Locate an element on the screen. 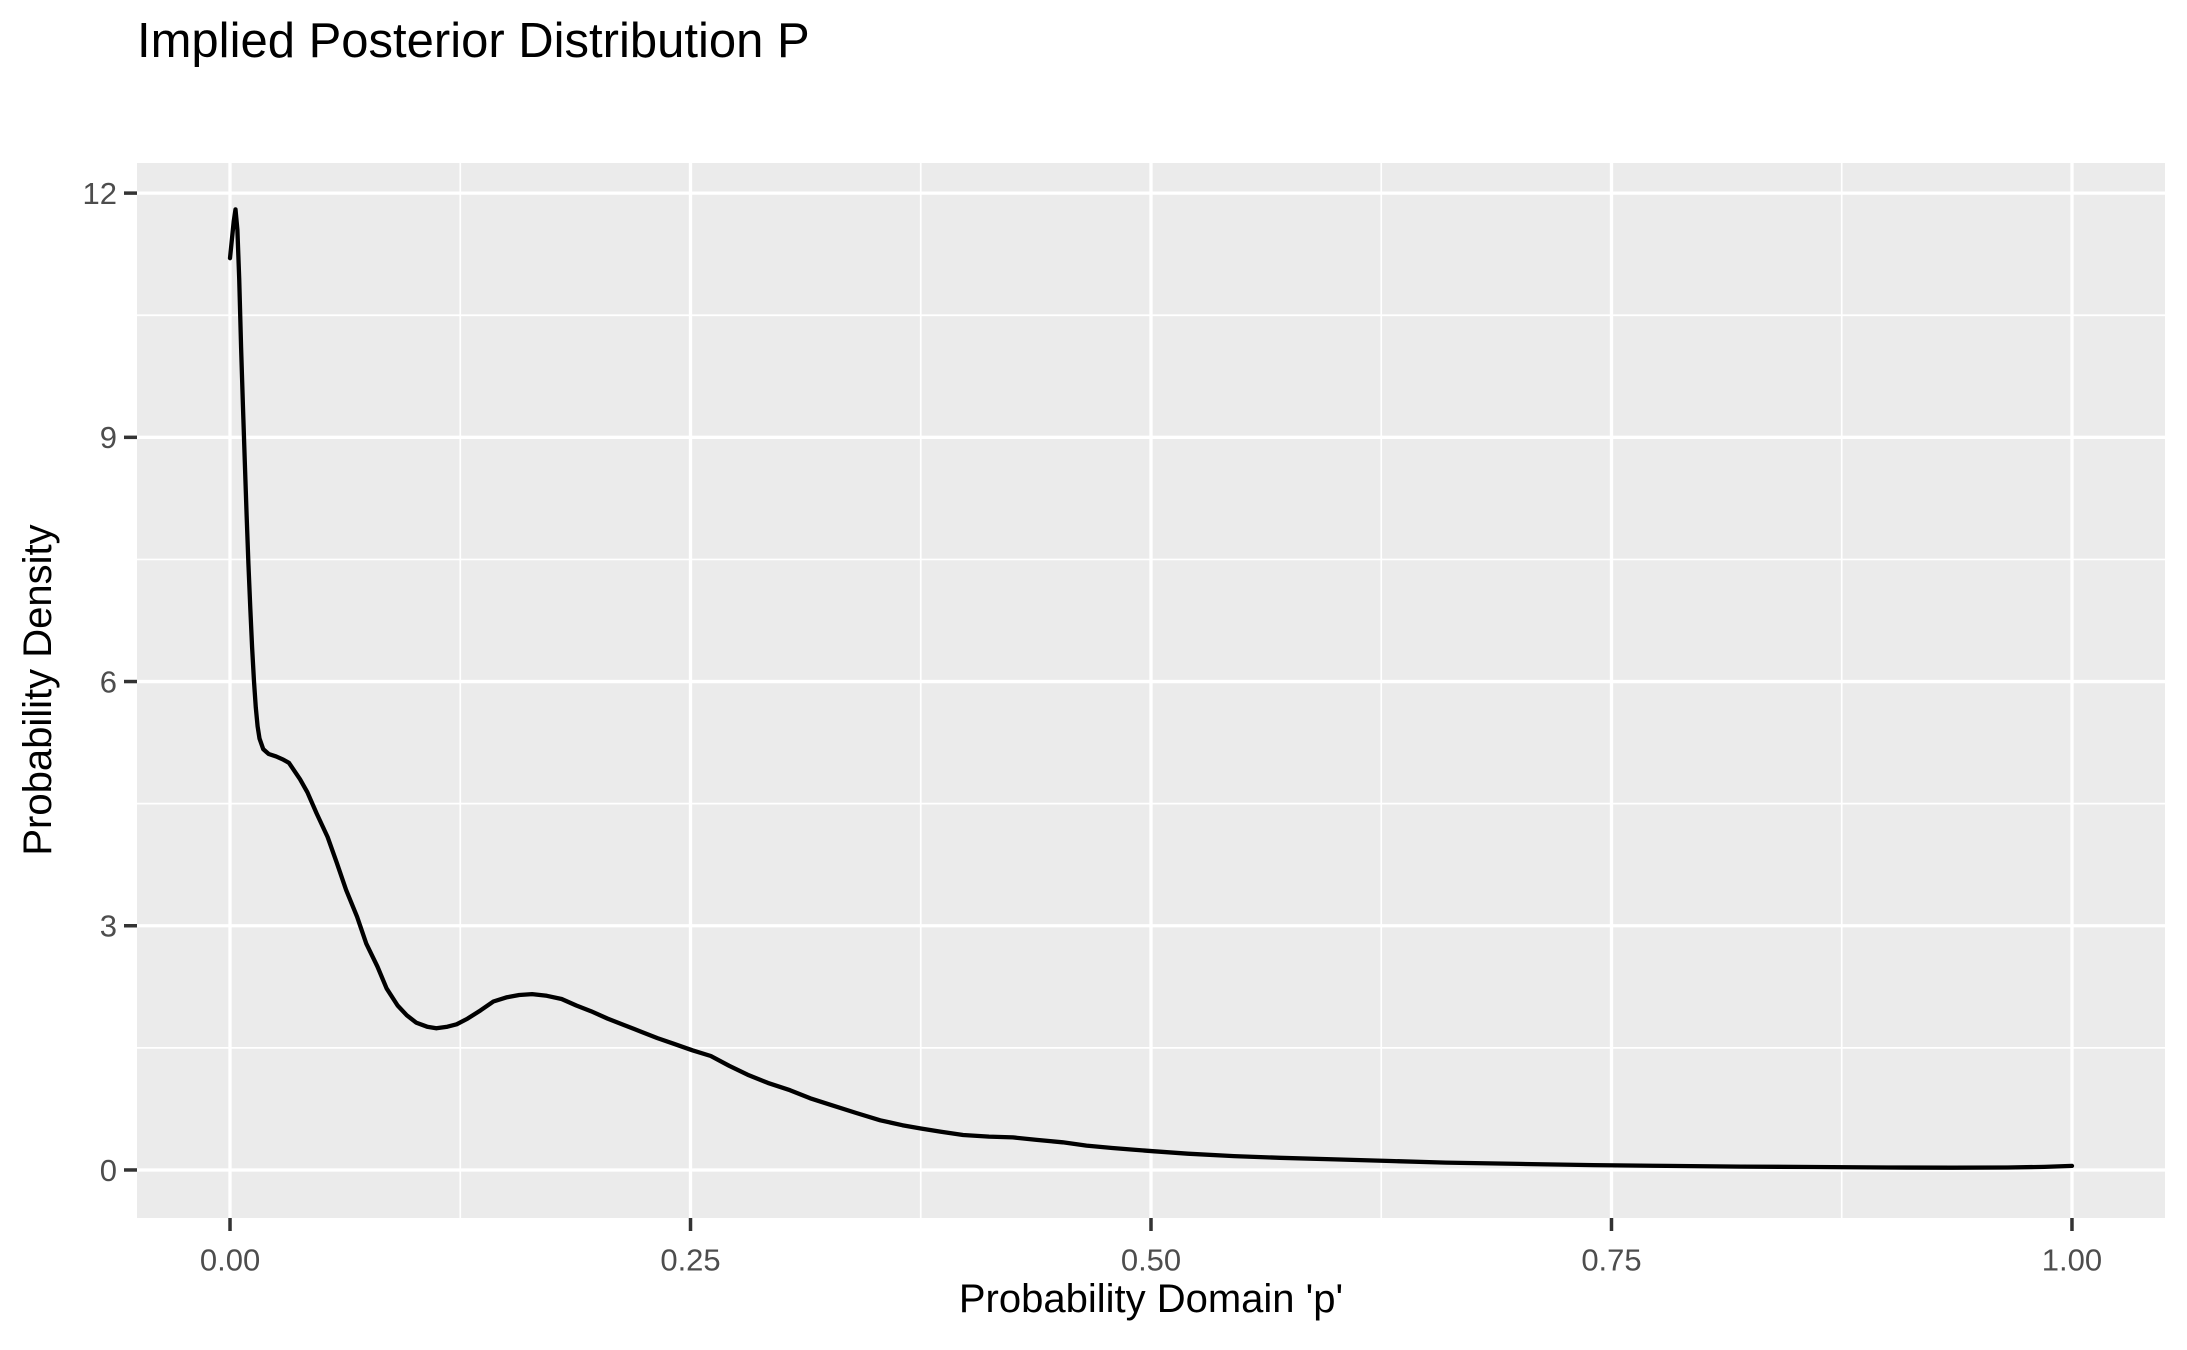 This screenshot has height=1350, width=2187. y-axis-title: Probability Density is located at coordinates (38, 690).